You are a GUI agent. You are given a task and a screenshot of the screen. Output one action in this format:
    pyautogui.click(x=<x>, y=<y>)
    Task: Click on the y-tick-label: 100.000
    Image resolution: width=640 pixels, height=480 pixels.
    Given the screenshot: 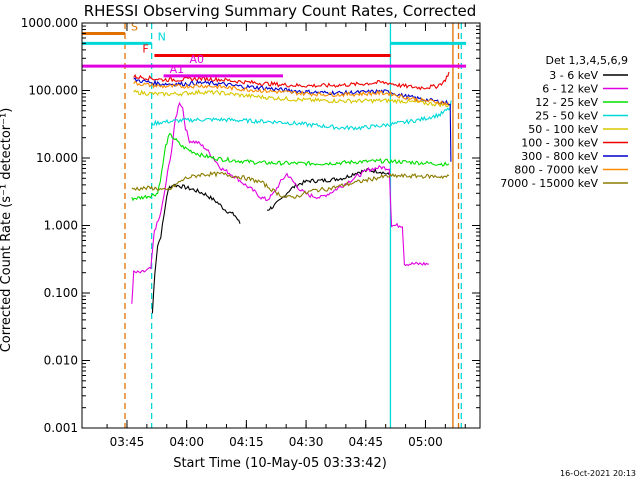 What is the action you would take?
    pyautogui.click(x=53, y=91)
    